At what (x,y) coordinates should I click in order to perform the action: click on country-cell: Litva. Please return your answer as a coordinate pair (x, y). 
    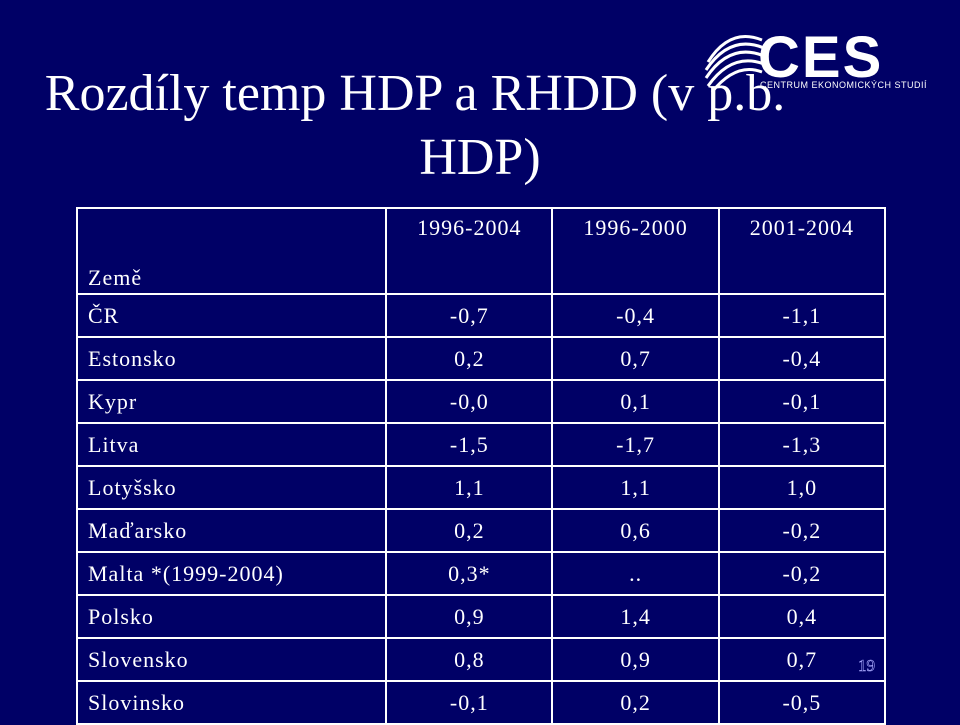
    Looking at the image, I should click on (231, 444).